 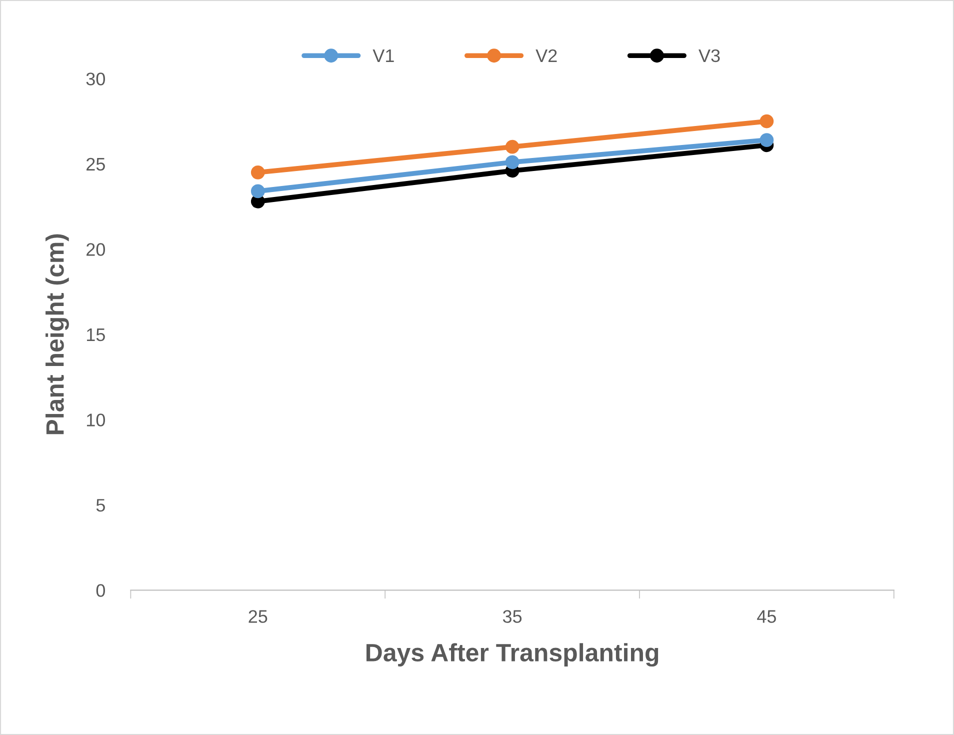 What do you see at coordinates (57, 334) in the screenshot?
I see `y-axis-title: Plant height (cm)` at bounding box center [57, 334].